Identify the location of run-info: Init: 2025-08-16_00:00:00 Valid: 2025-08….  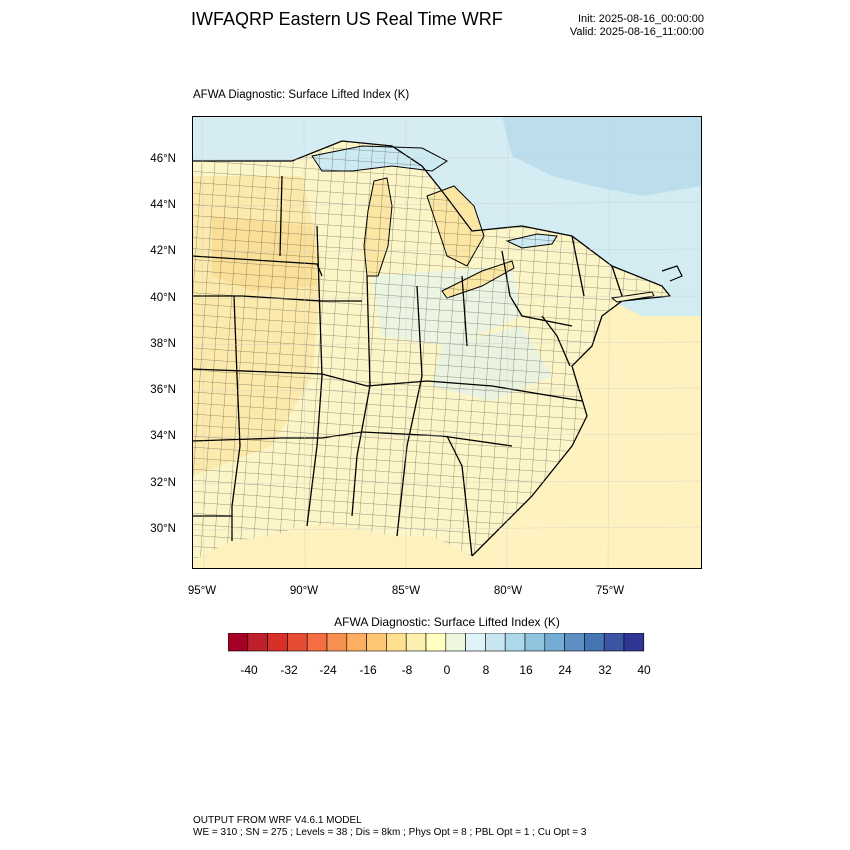
(612, 26).